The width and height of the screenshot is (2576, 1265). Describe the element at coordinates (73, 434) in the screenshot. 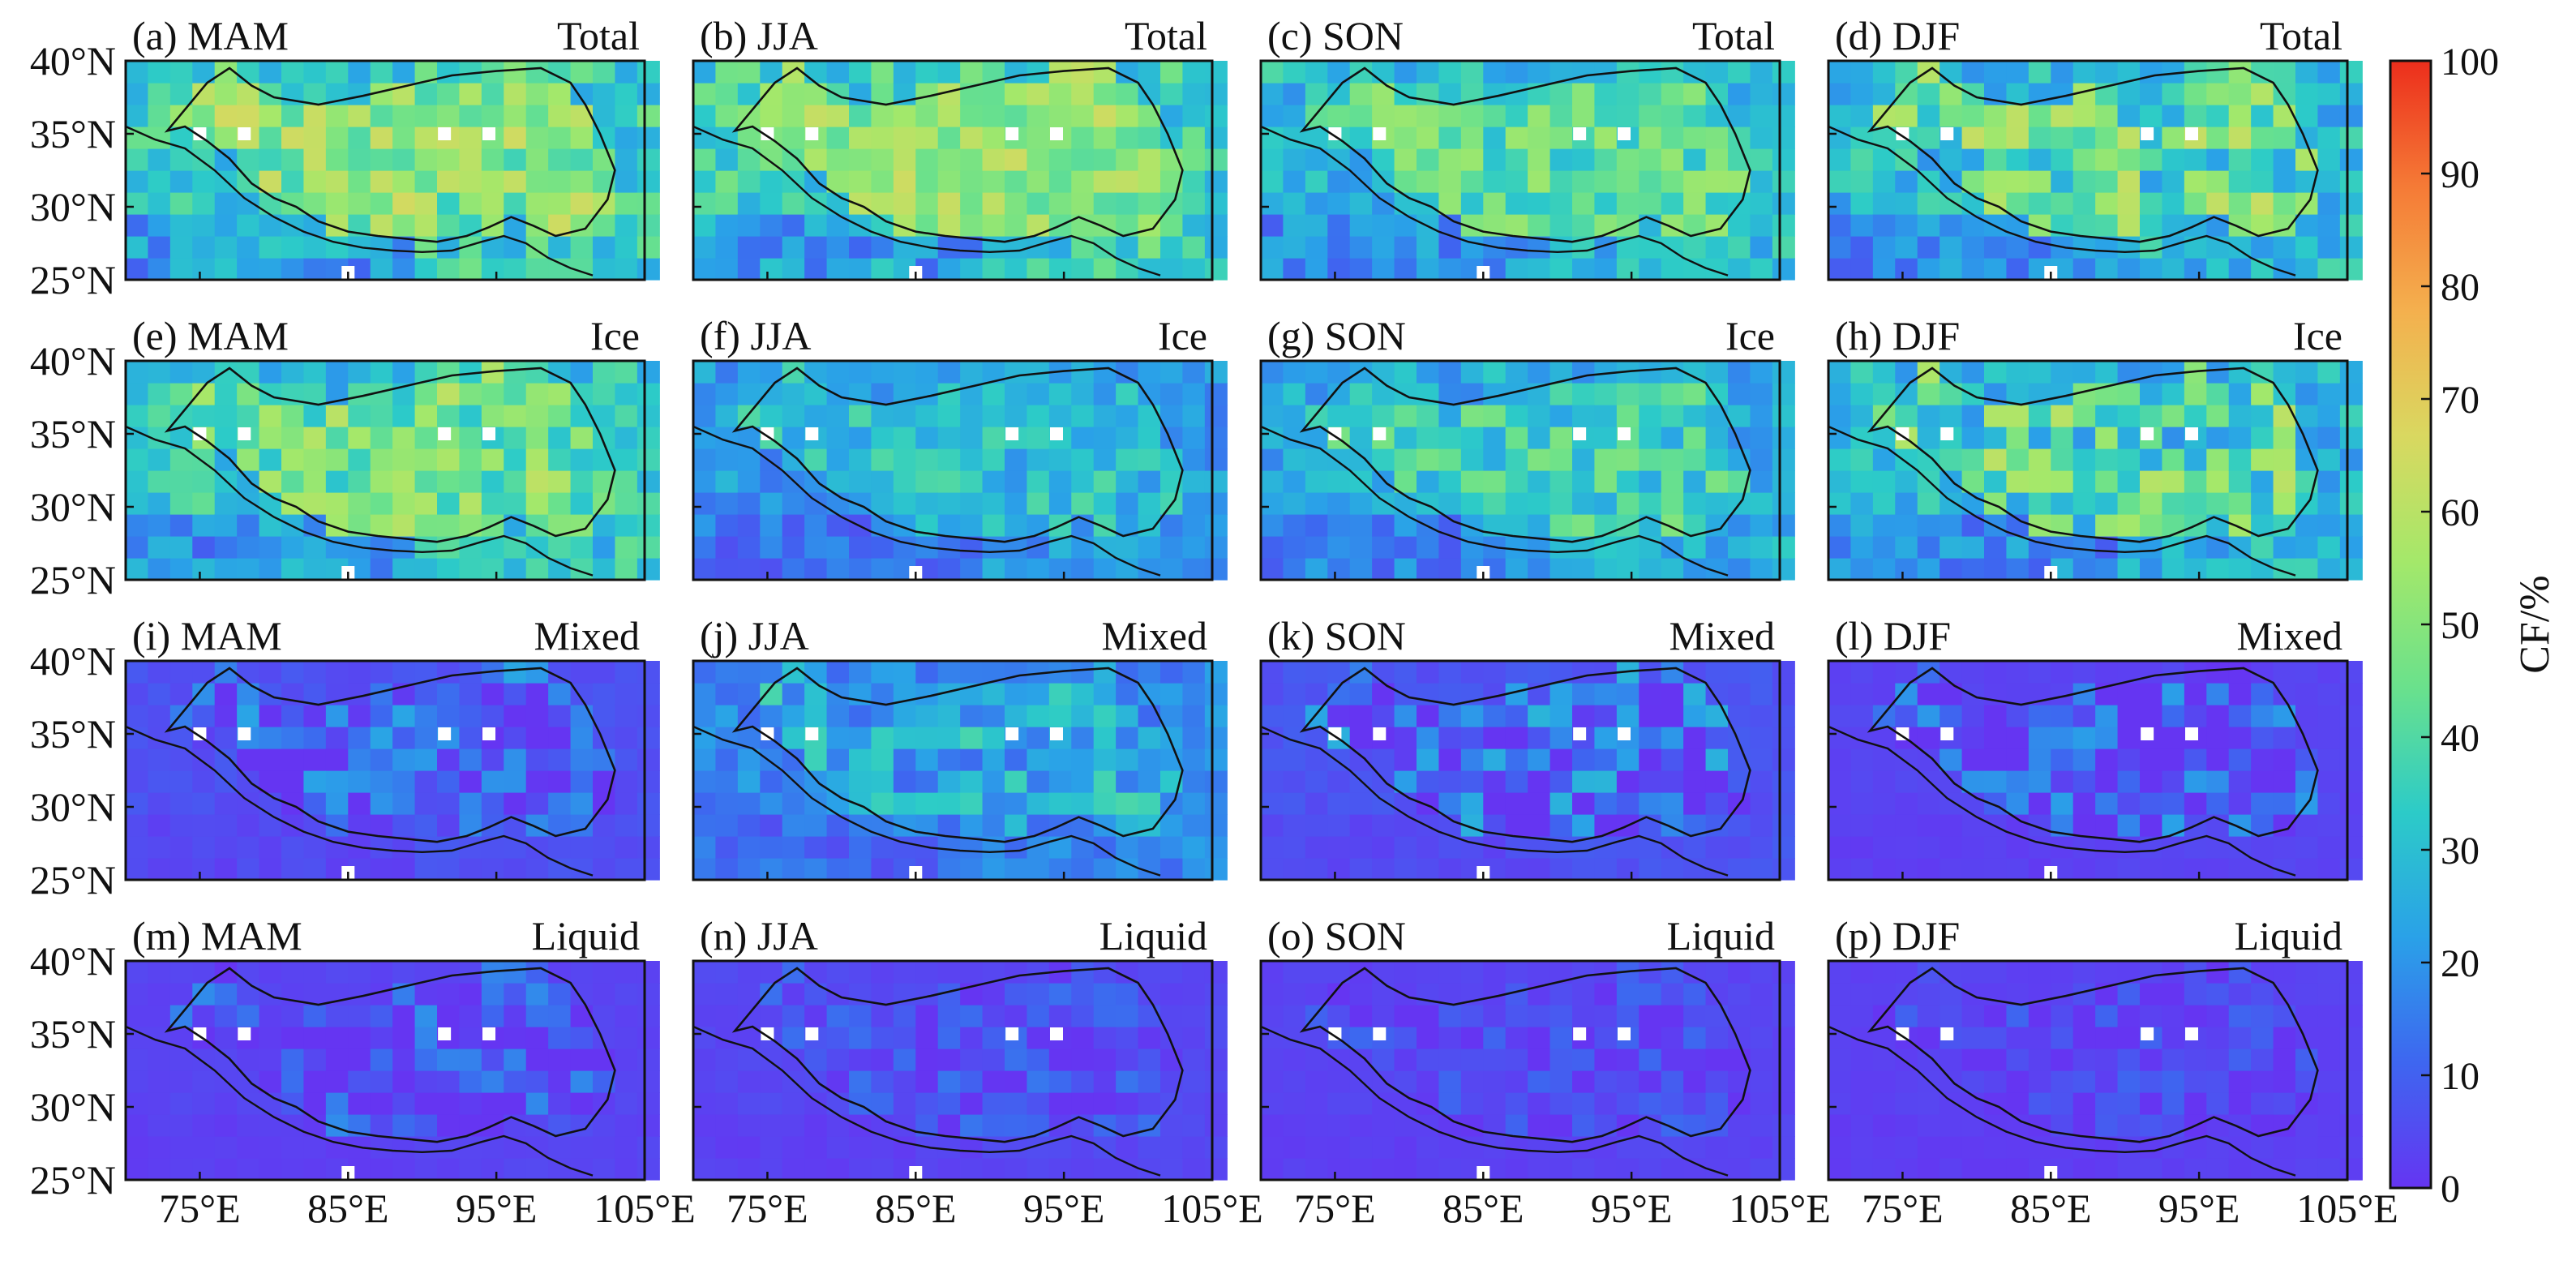

I see `y-tick-label: 35°N` at that location.